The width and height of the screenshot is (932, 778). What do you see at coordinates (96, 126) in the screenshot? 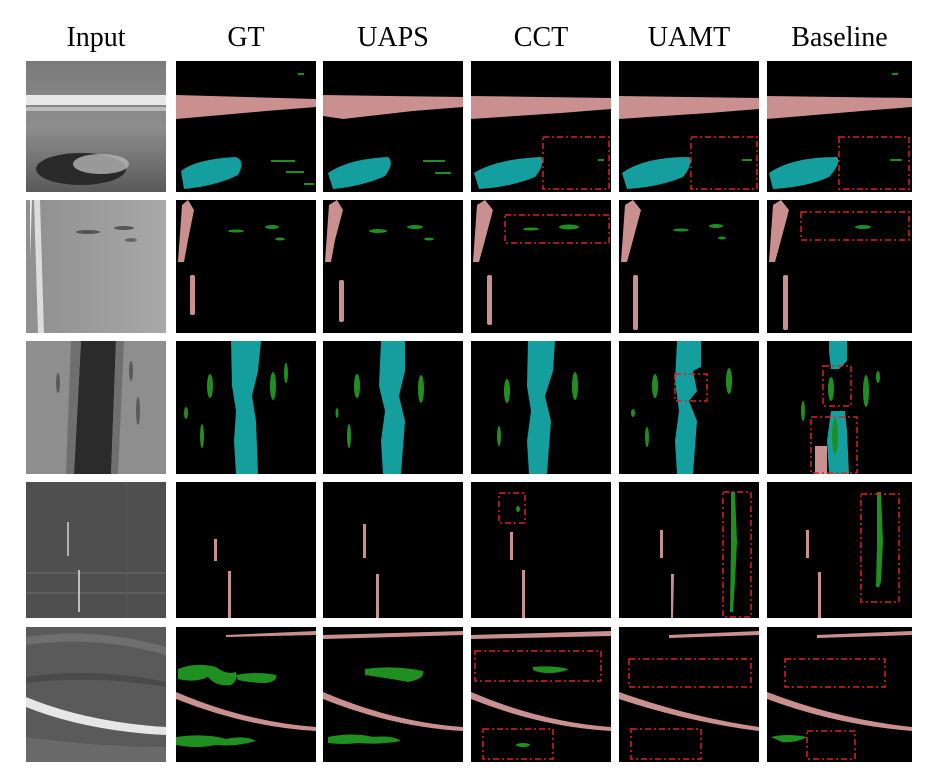
I see `input-image-row1` at bounding box center [96, 126].